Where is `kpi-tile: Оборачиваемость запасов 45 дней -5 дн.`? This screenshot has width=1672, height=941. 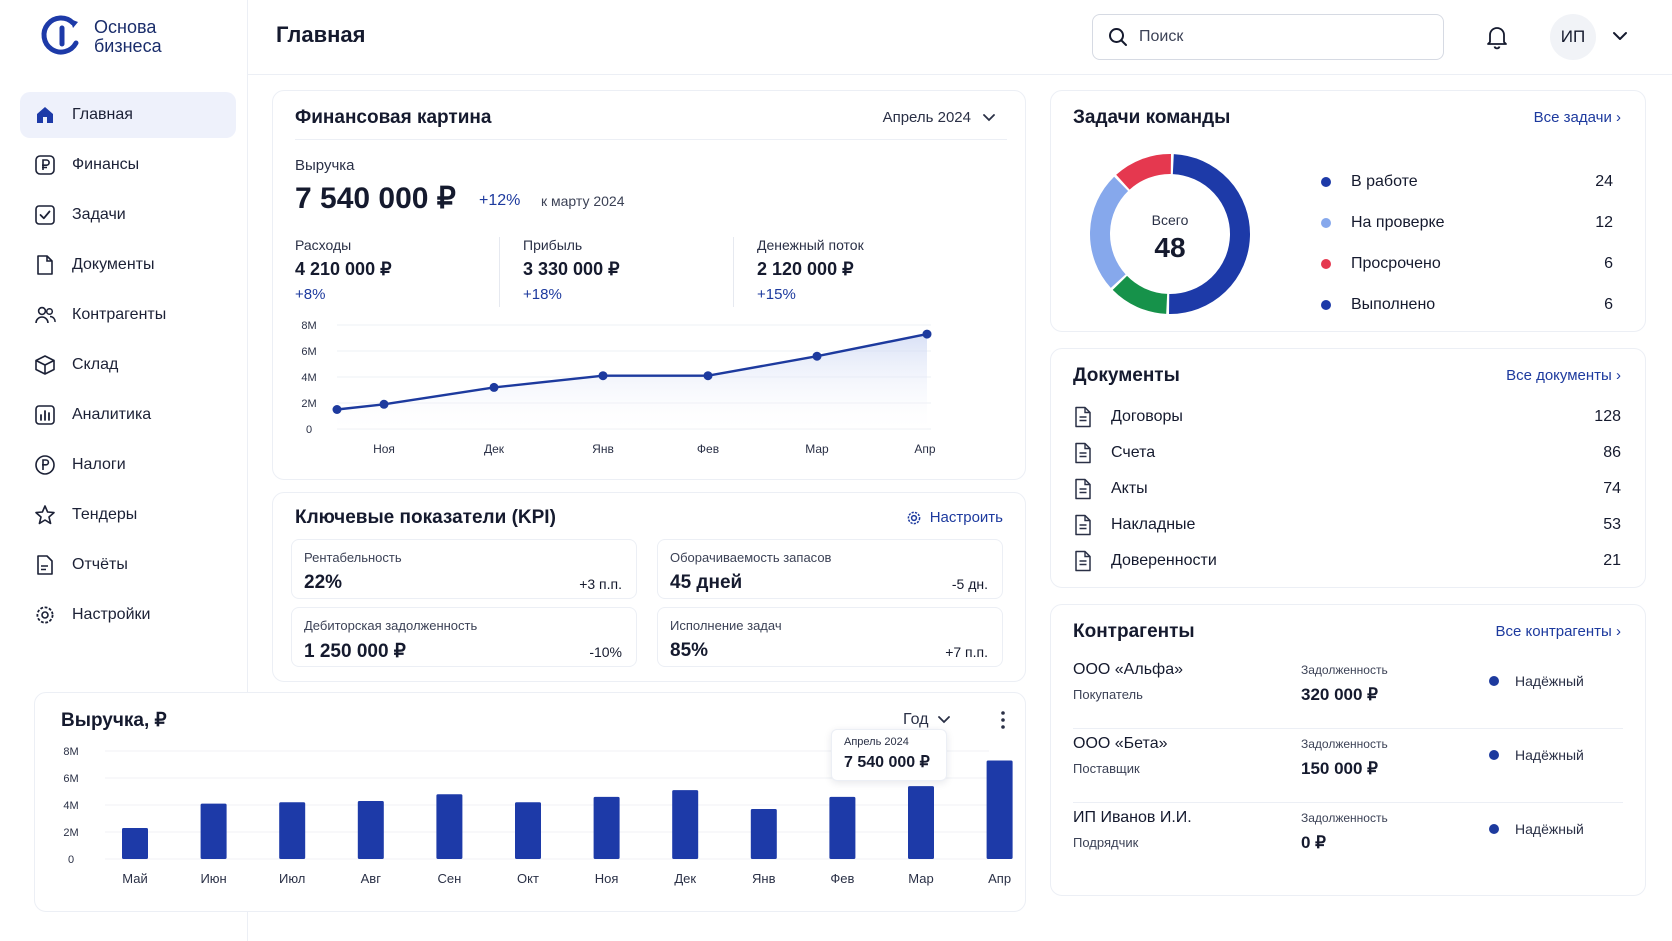
kpi-tile: Оборачиваемость запасов 45 дней -5 дн. is located at coordinates (830, 569).